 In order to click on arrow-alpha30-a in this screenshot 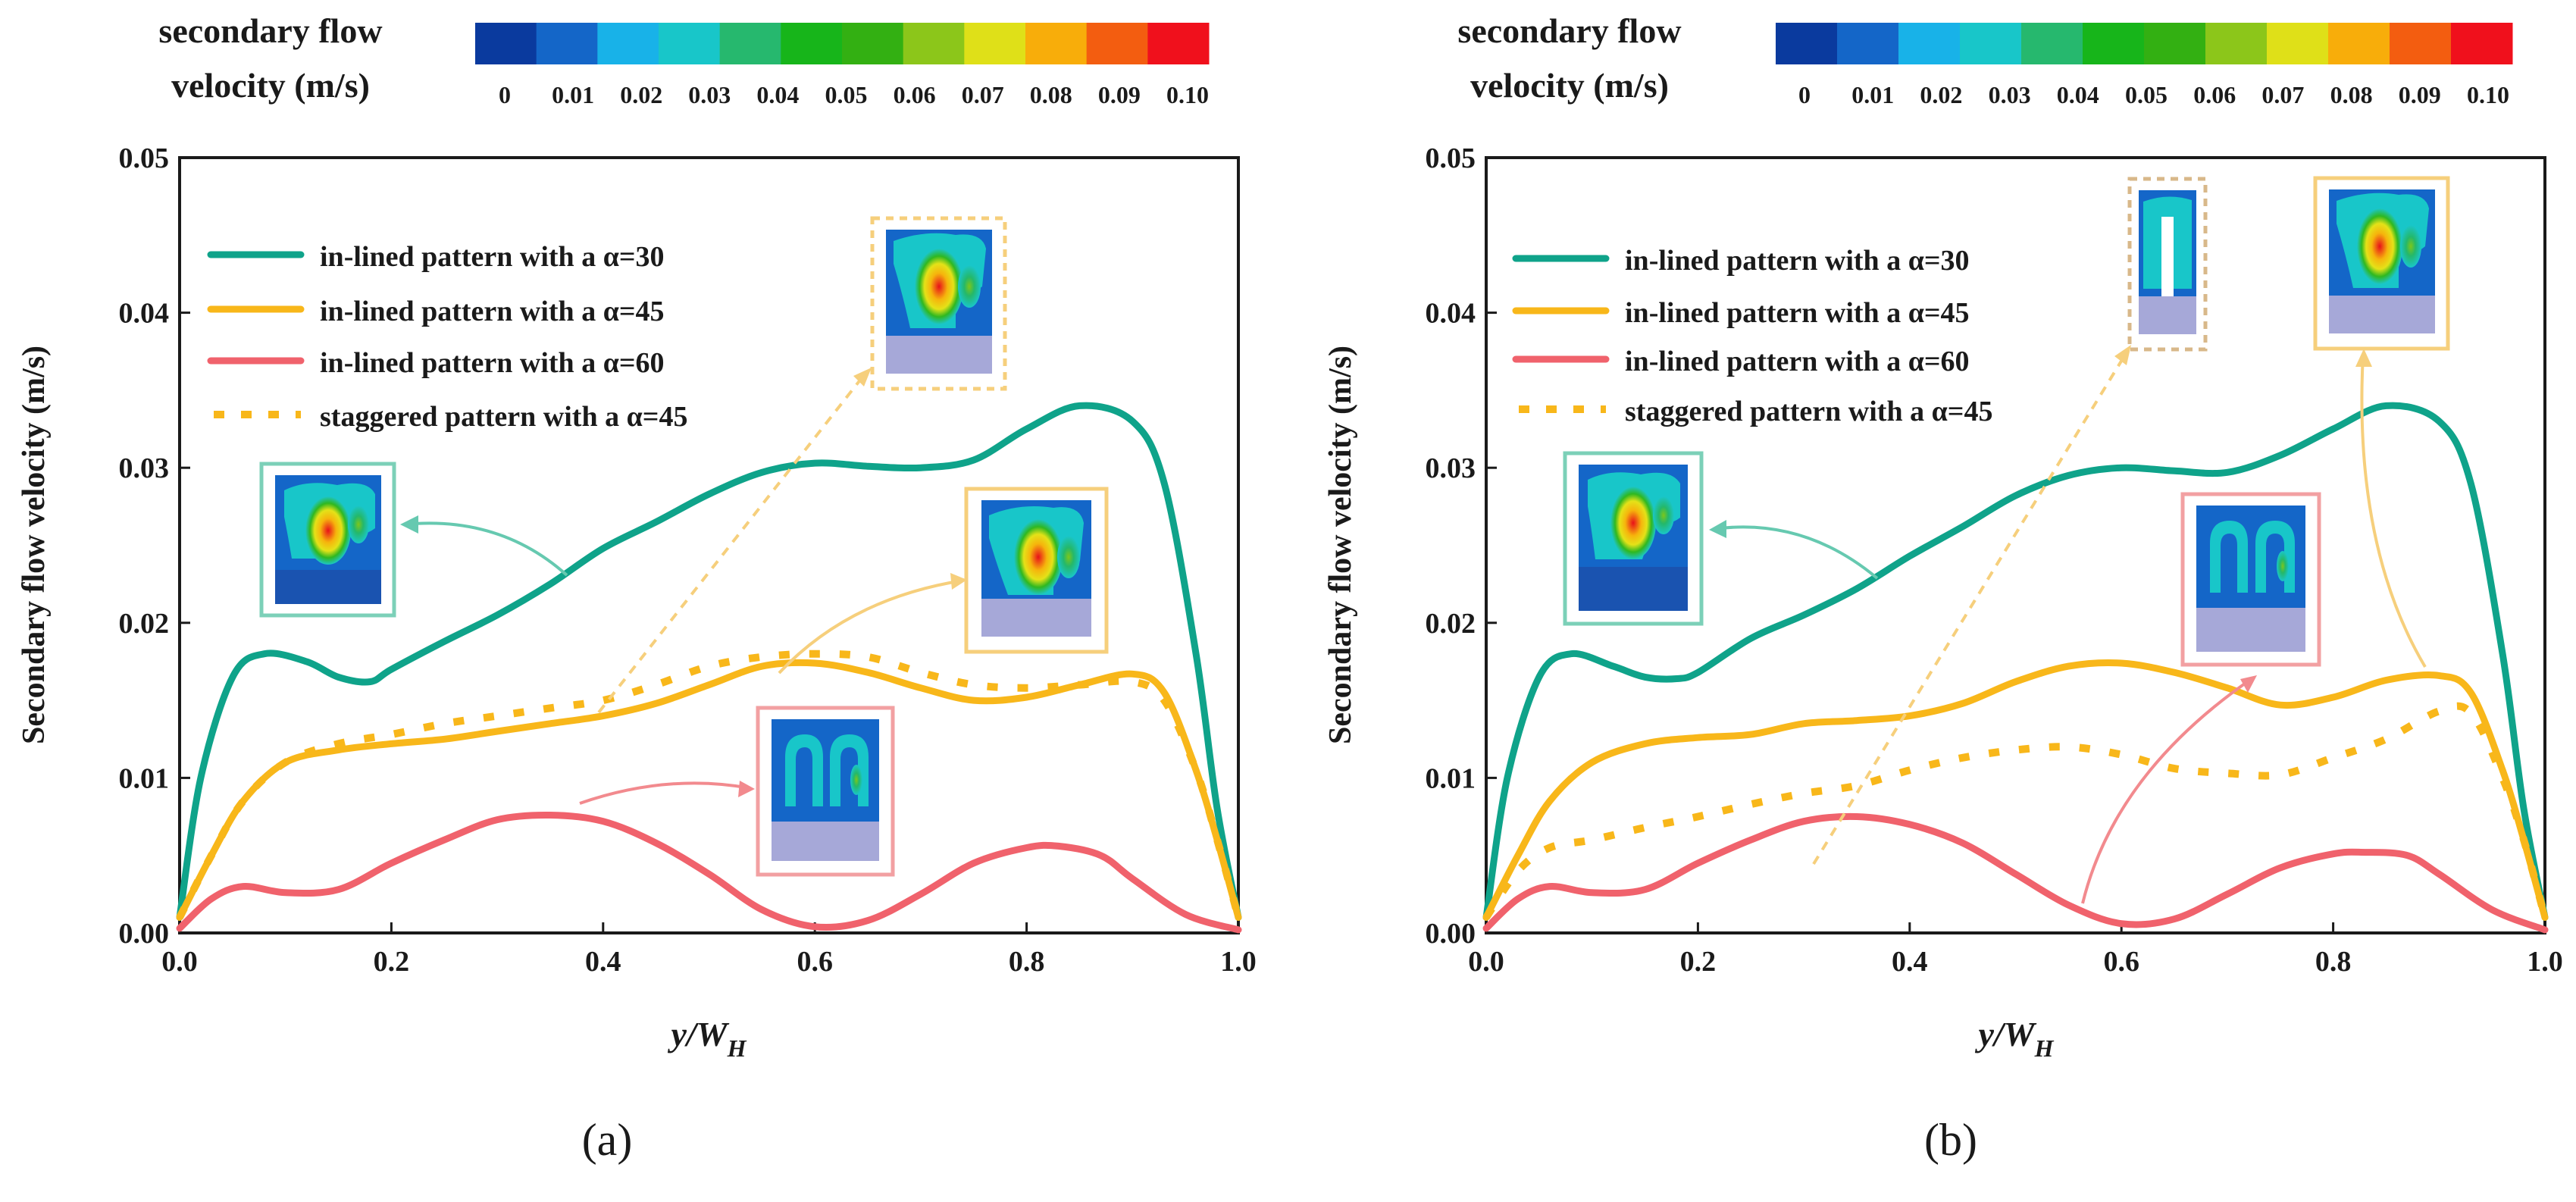, I will do `click(486, 549)`.